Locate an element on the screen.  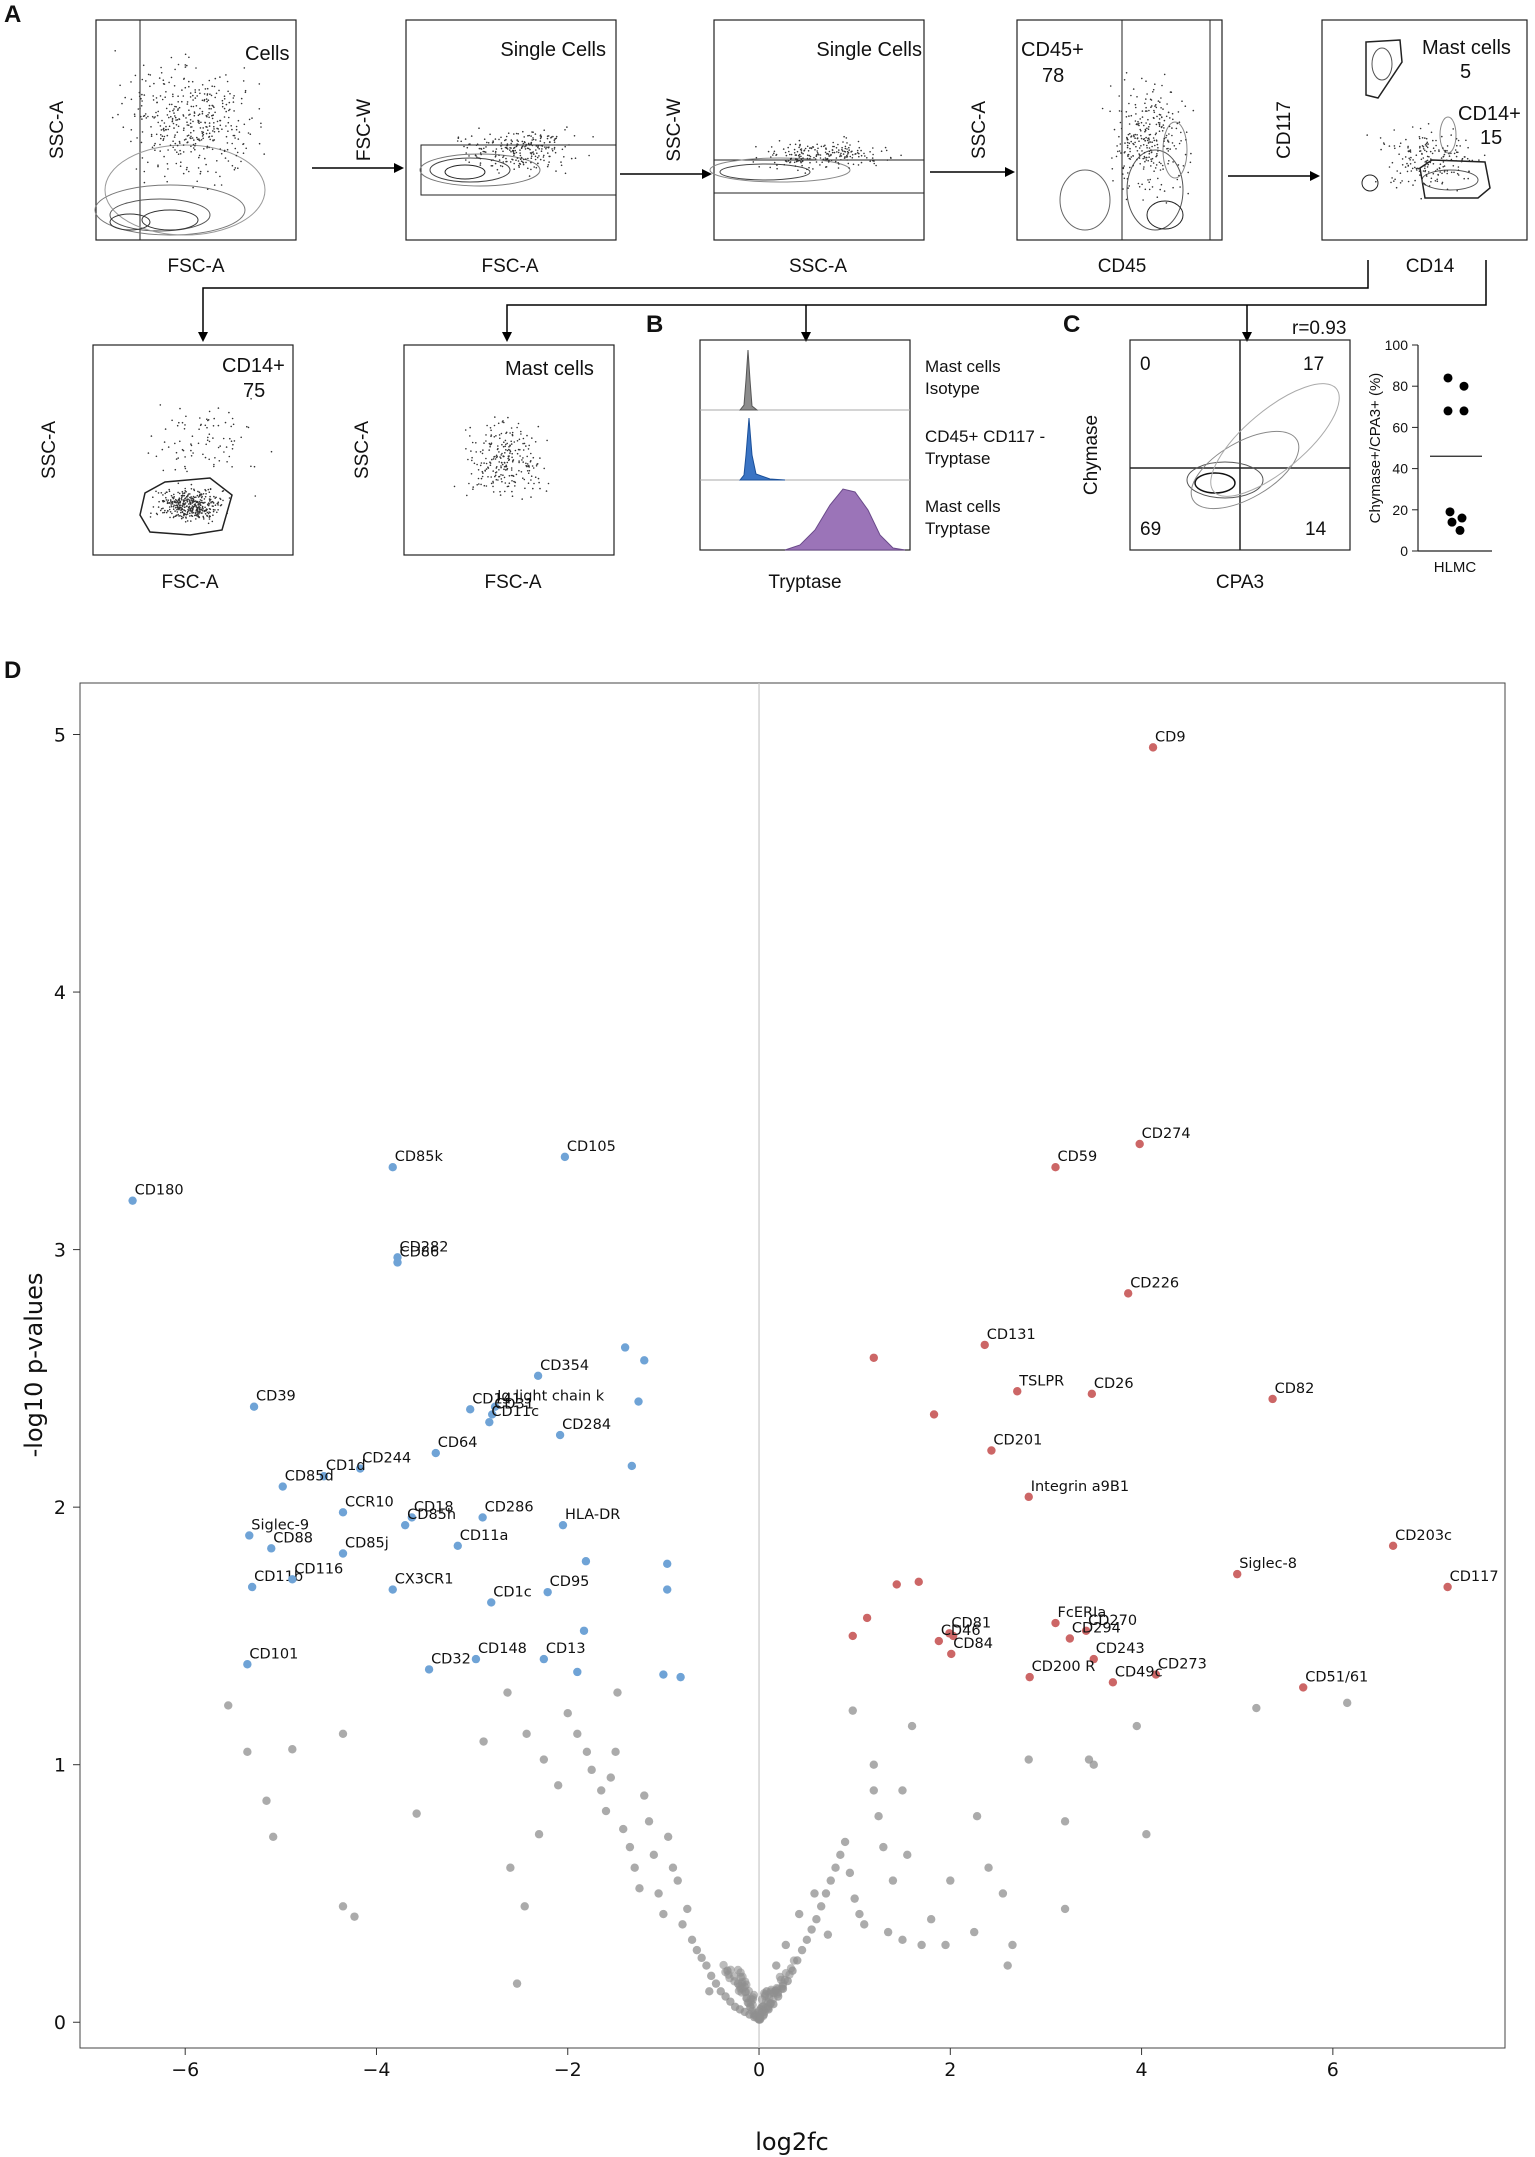
down-label: CD64 is located at coordinates (458, 1443).